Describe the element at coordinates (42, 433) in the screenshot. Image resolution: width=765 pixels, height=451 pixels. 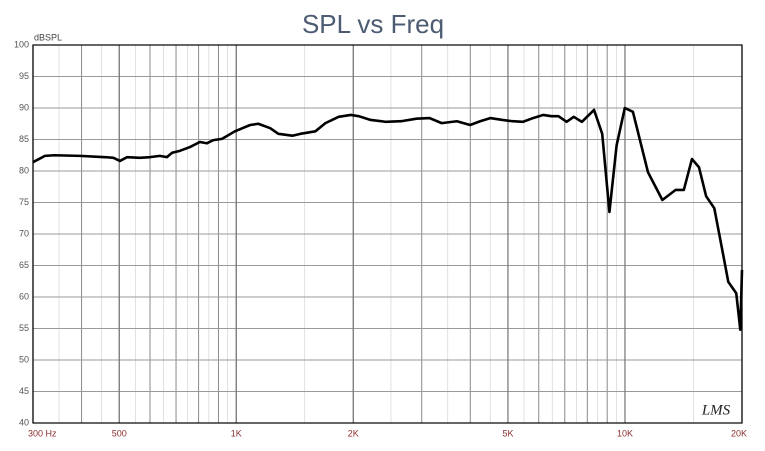
I see `x-tick-label: 300 Hz` at that location.